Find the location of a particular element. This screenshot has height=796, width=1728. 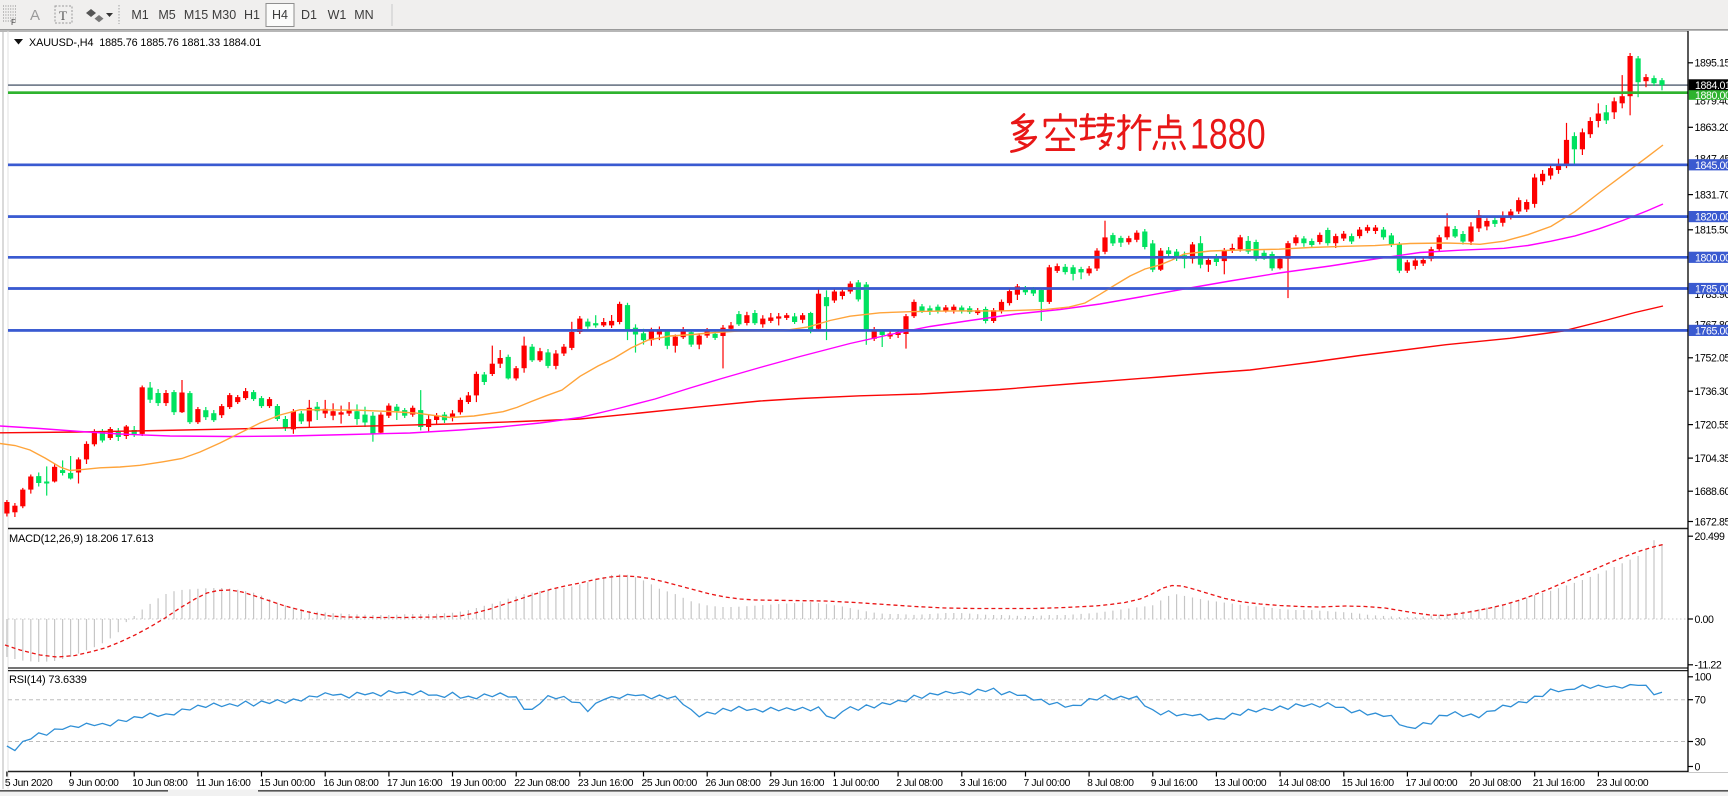

svg-text: 9 Jun 00:00 is located at coordinates (94, 783).